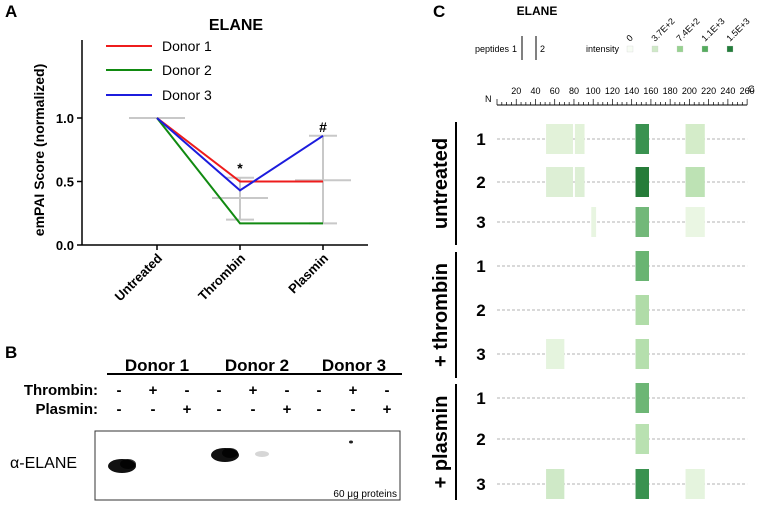 The height and width of the screenshot is (507, 758). Describe the element at coordinates (542, 49) in the screenshot. I see `peptides-value-2: 2` at that location.